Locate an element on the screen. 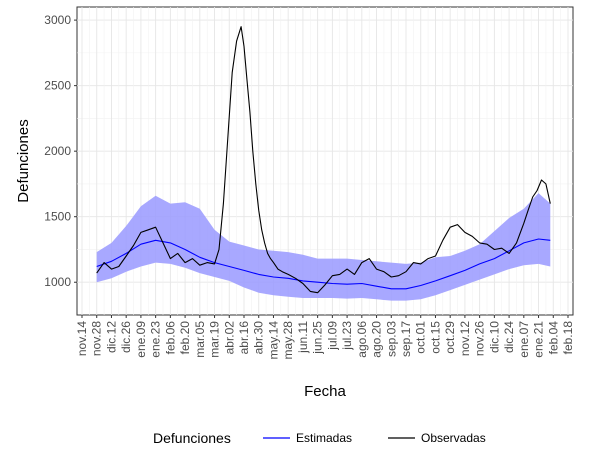  x-tick-label: mar.05 is located at coordinates (200, 339).